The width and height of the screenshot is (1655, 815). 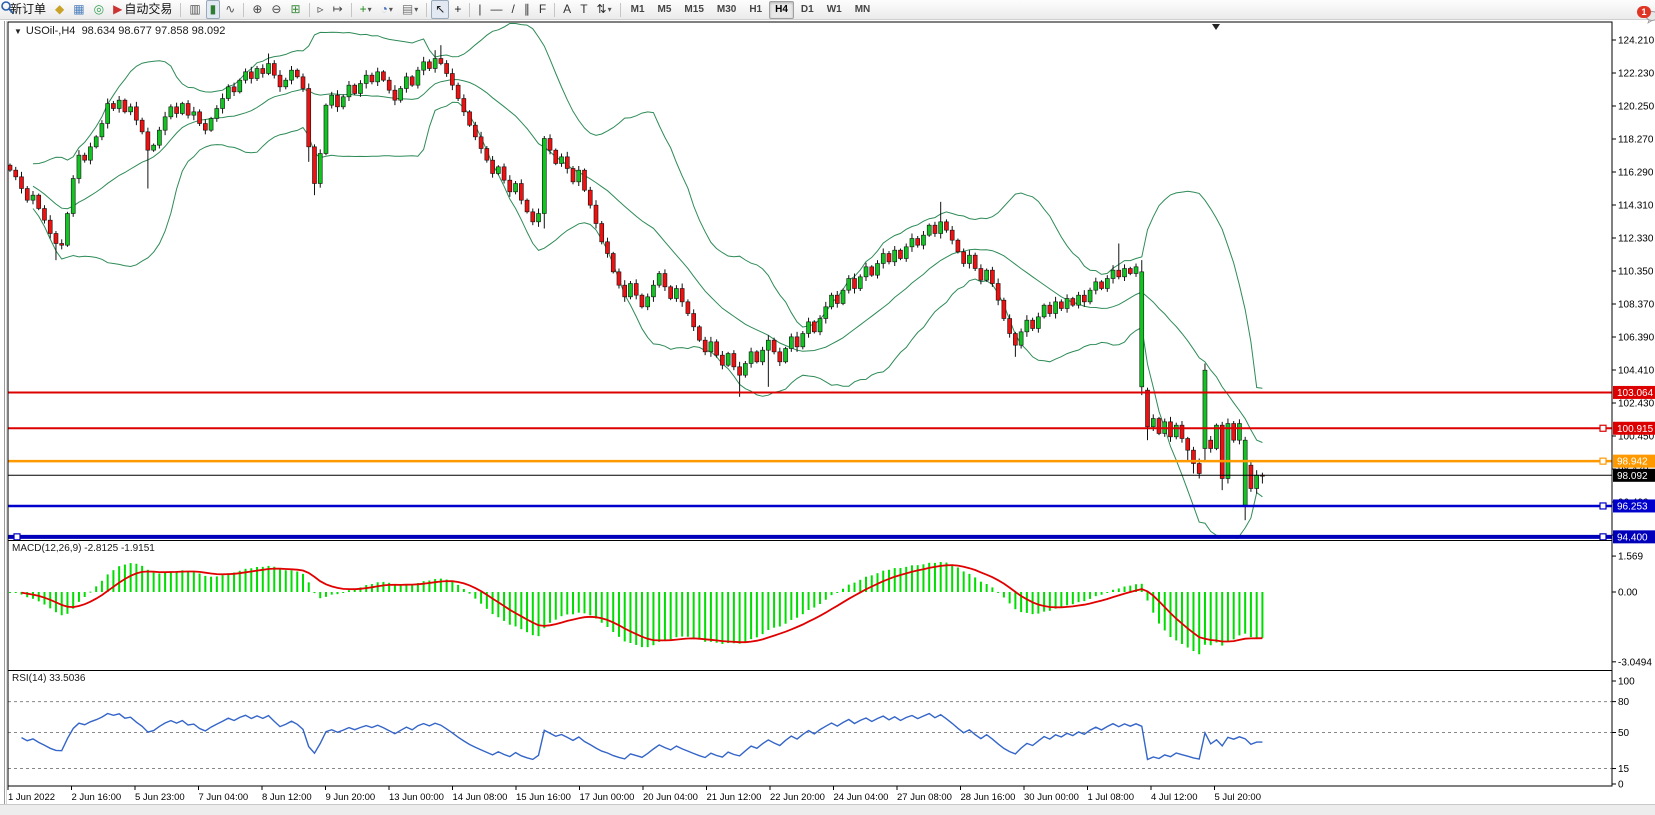 What do you see at coordinates (384, 9) in the screenshot?
I see `periods-icon: ◔` at bounding box center [384, 9].